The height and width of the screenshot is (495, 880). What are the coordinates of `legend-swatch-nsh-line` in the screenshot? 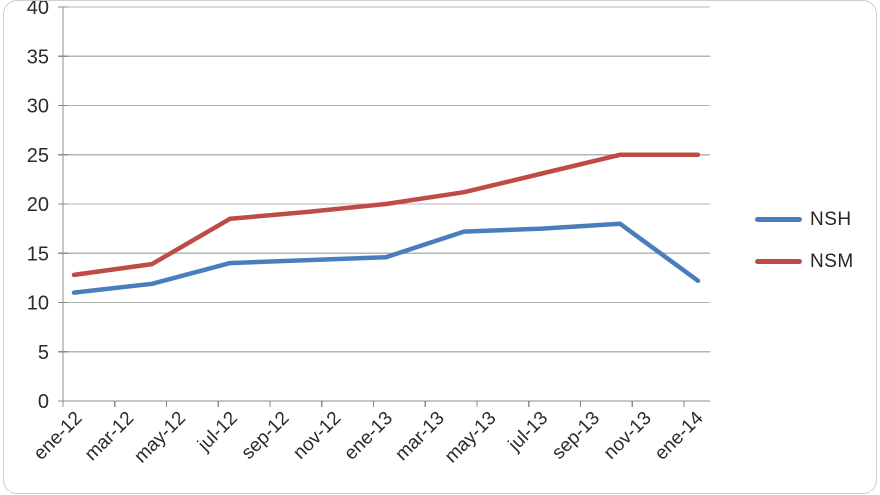 It's located at (778, 219).